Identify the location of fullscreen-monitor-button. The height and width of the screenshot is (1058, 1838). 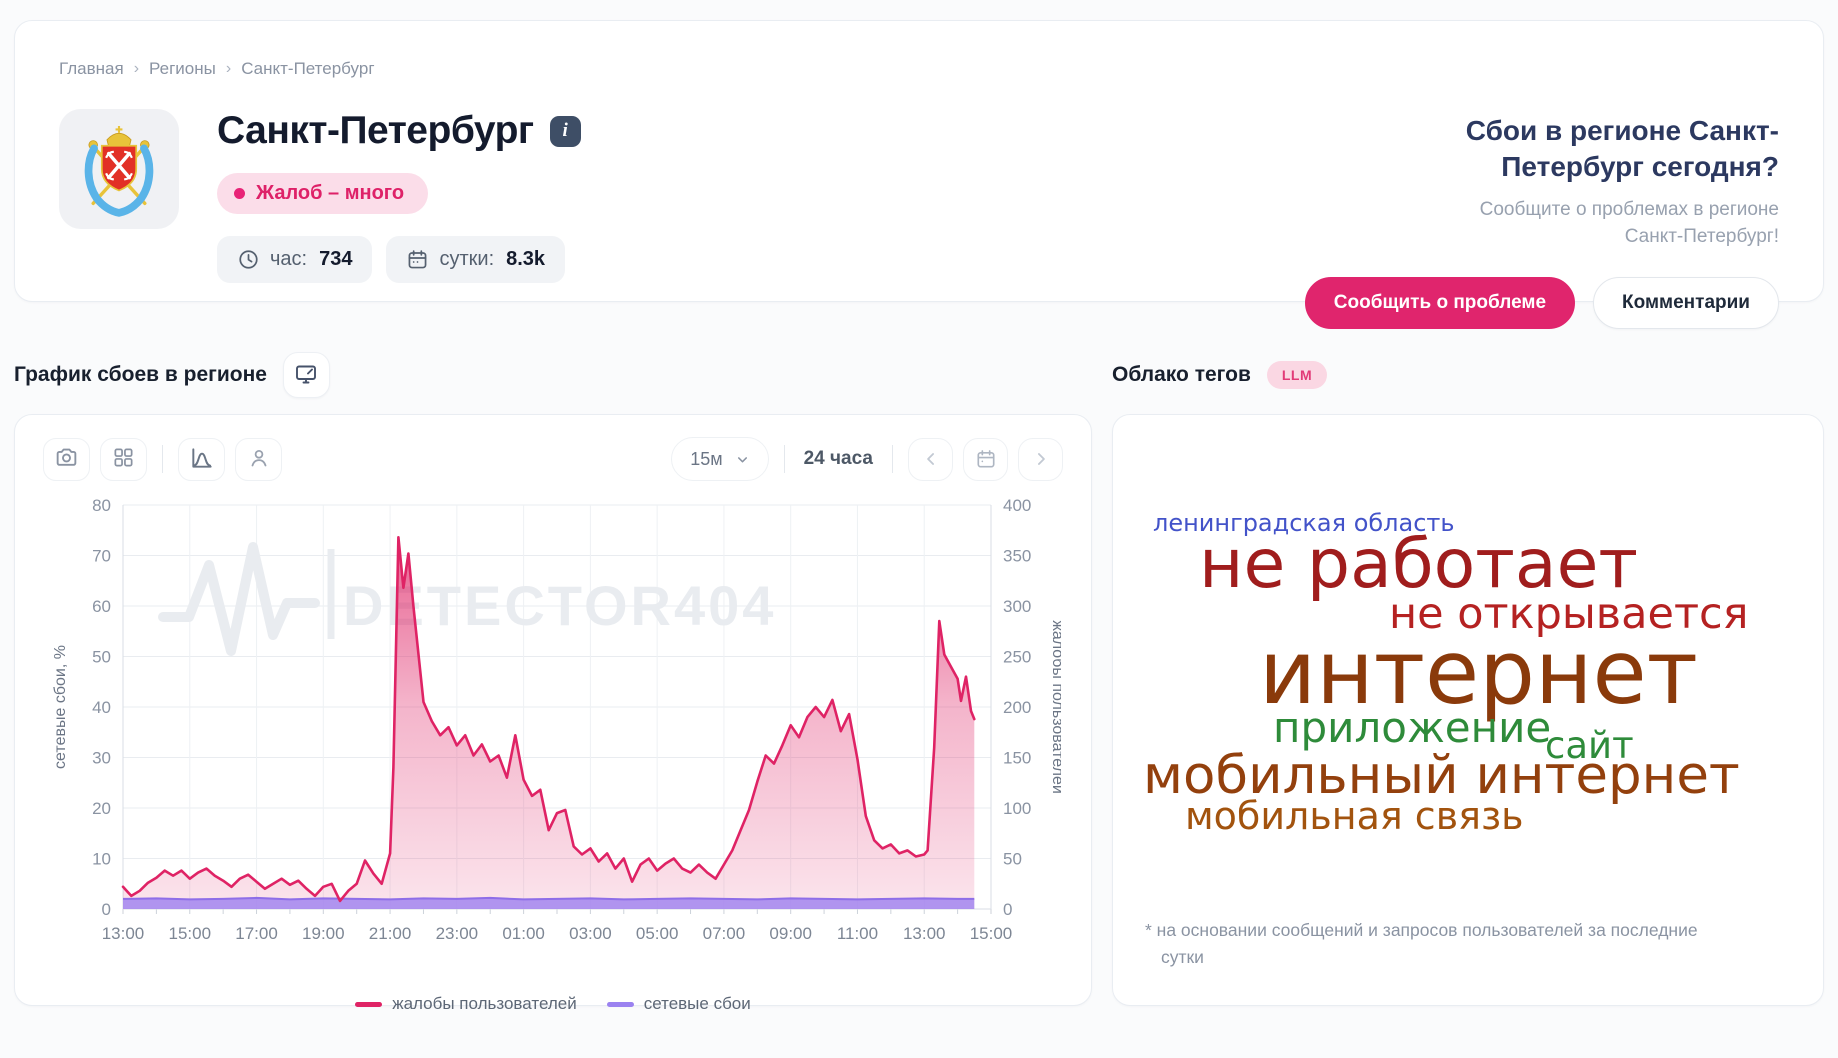
(306, 375).